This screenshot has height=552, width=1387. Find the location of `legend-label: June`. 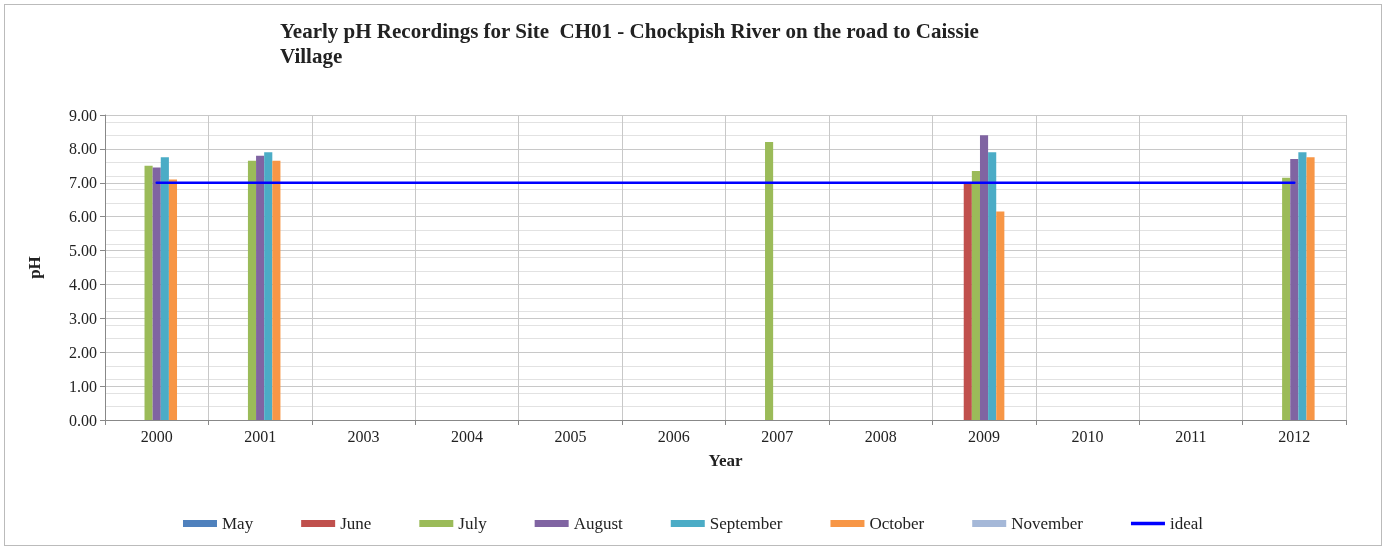

legend-label: June is located at coordinates (356, 523).